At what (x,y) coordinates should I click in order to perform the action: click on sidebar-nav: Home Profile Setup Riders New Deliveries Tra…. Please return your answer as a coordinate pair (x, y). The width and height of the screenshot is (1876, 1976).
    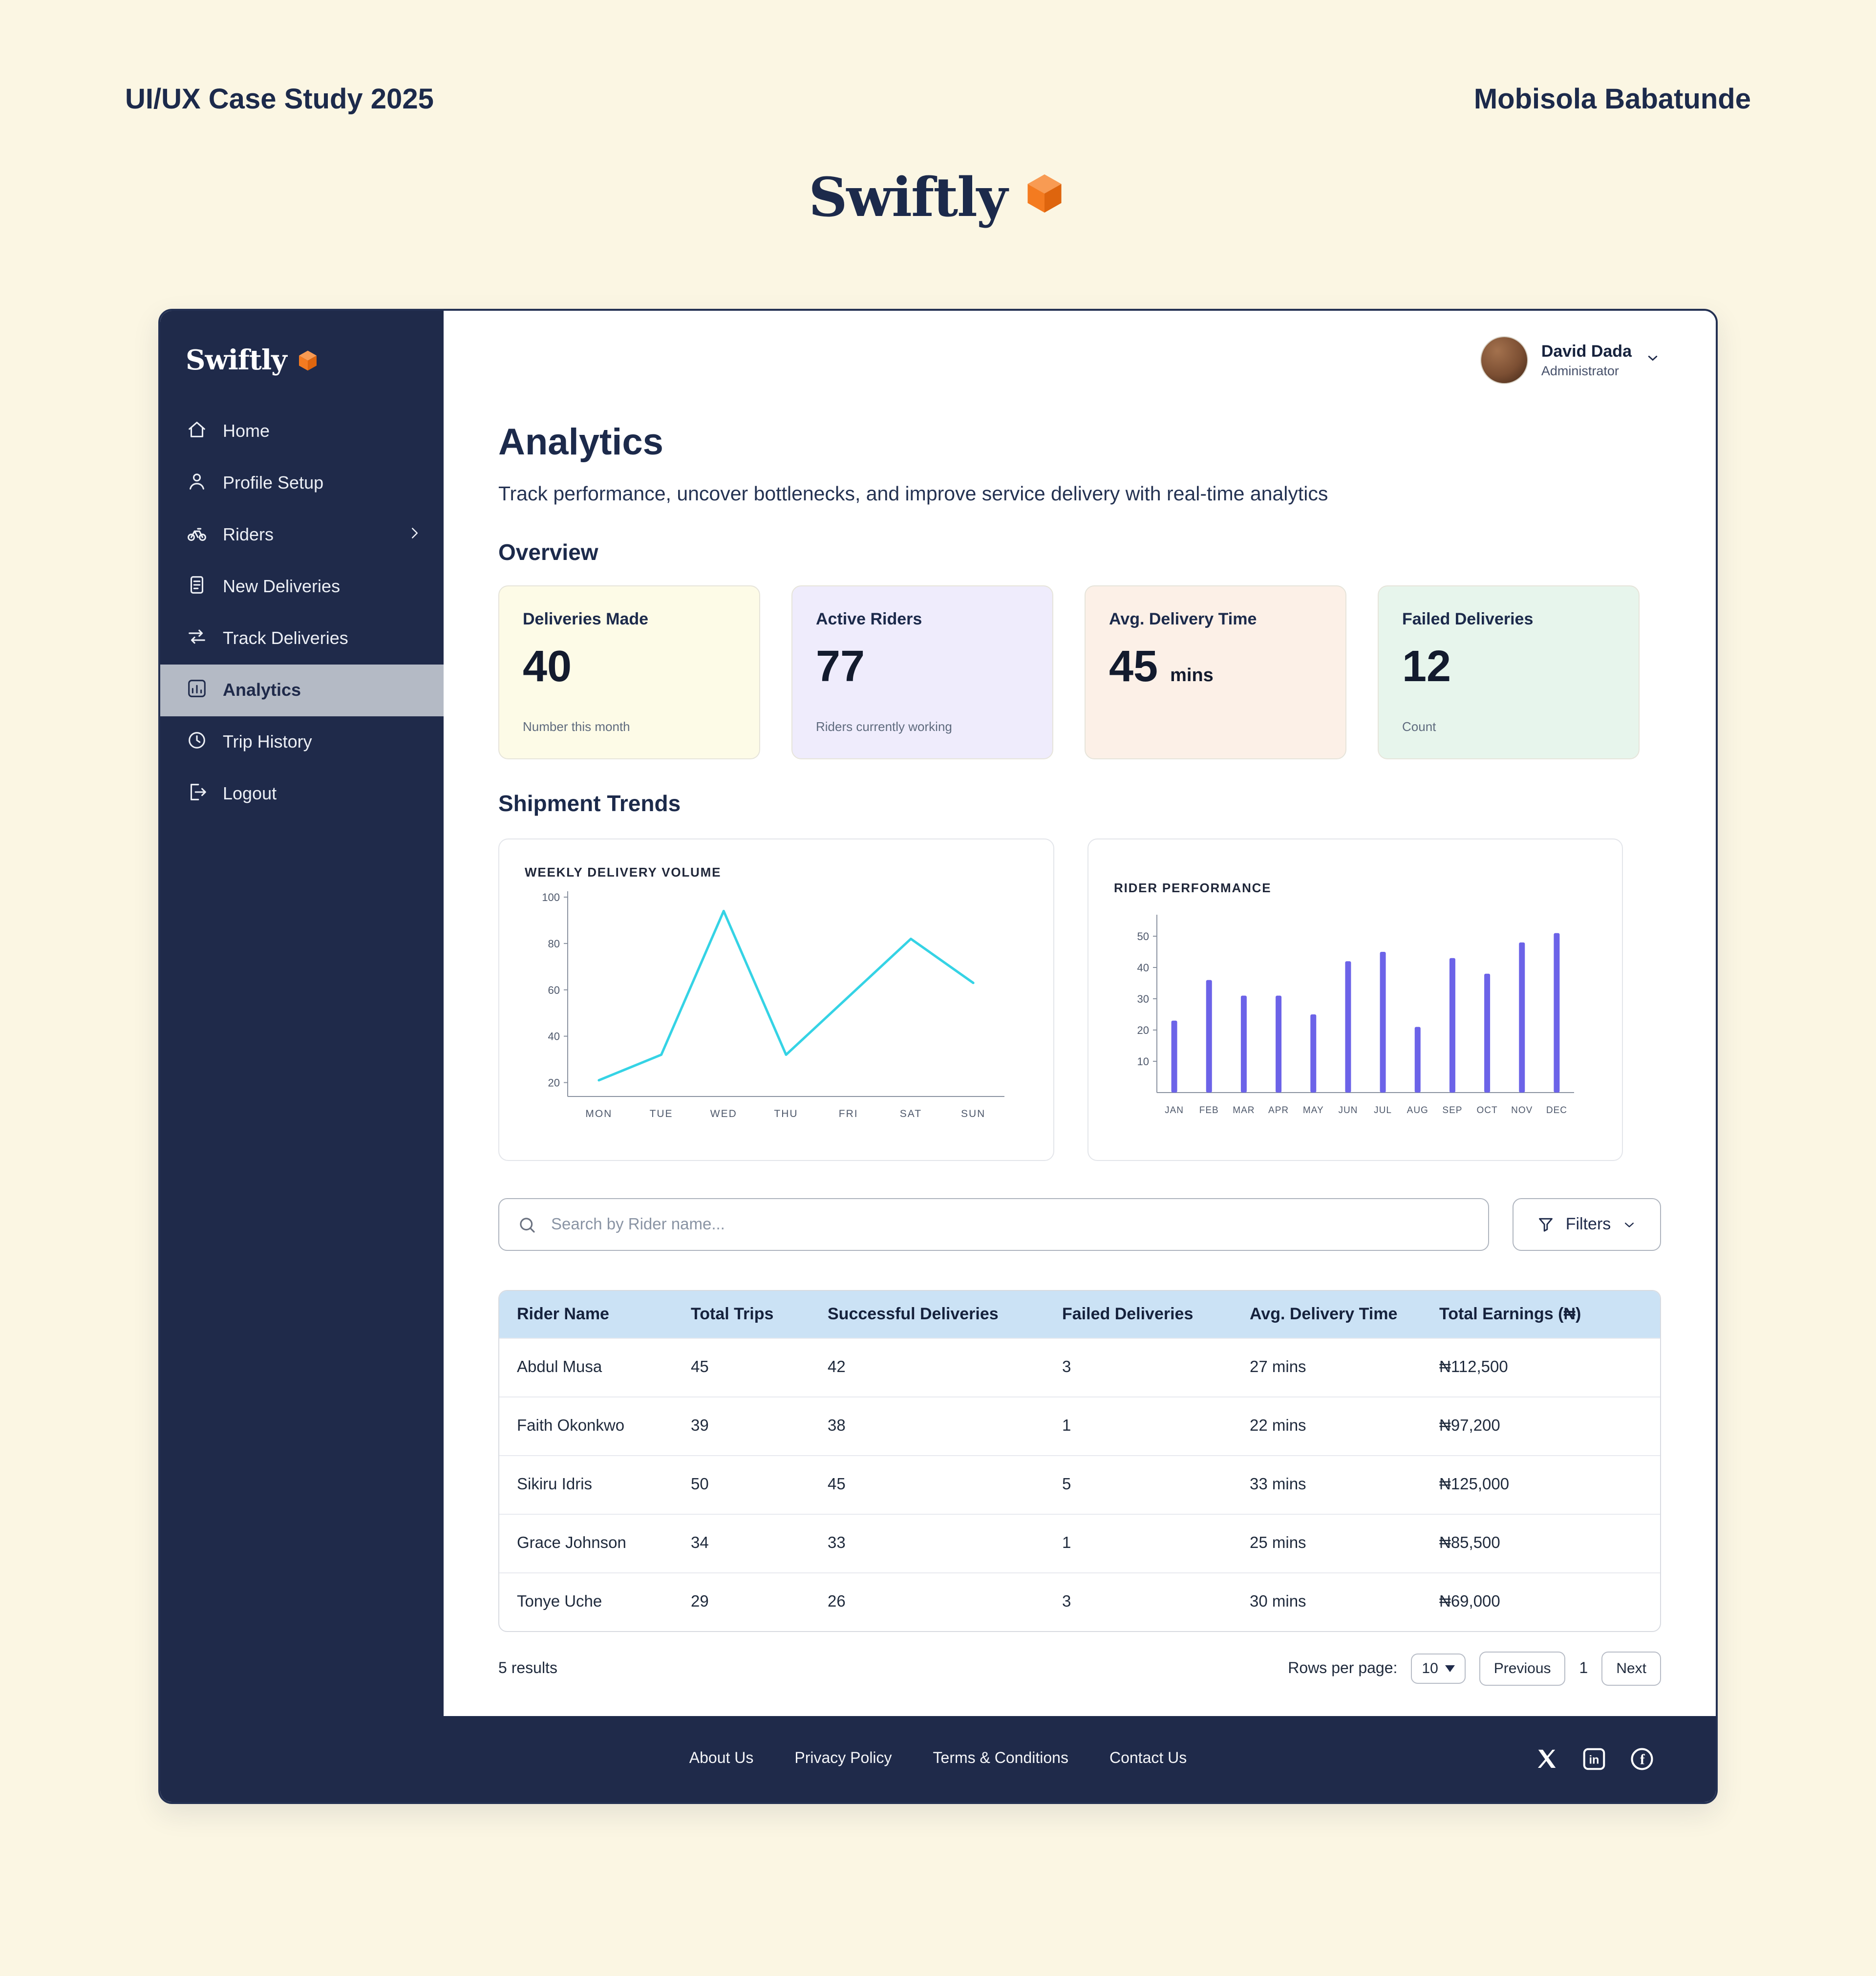
    Looking at the image, I should click on (302, 613).